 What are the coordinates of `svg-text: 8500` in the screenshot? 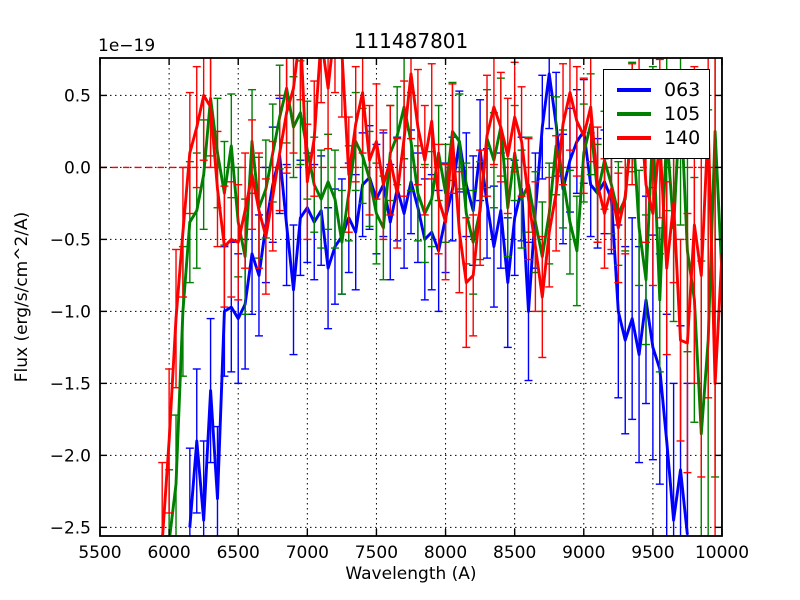 It's located at (514, 553).